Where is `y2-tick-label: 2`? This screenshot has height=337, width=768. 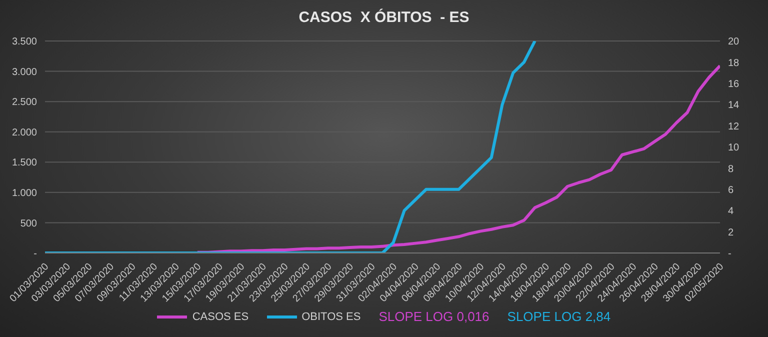 y2-tick-label: 2 is located at coordinates (731, 232).